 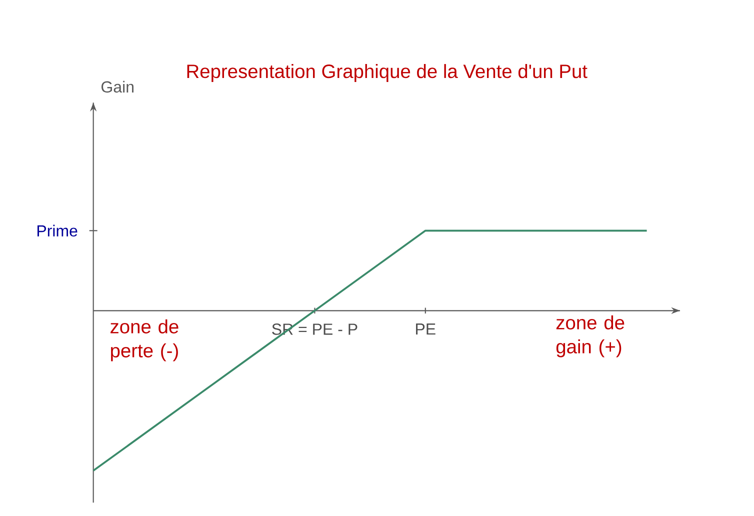 I want to click on chart-title: Representation Graphique de la Vente d'un Put, so click(x=387, y=73).